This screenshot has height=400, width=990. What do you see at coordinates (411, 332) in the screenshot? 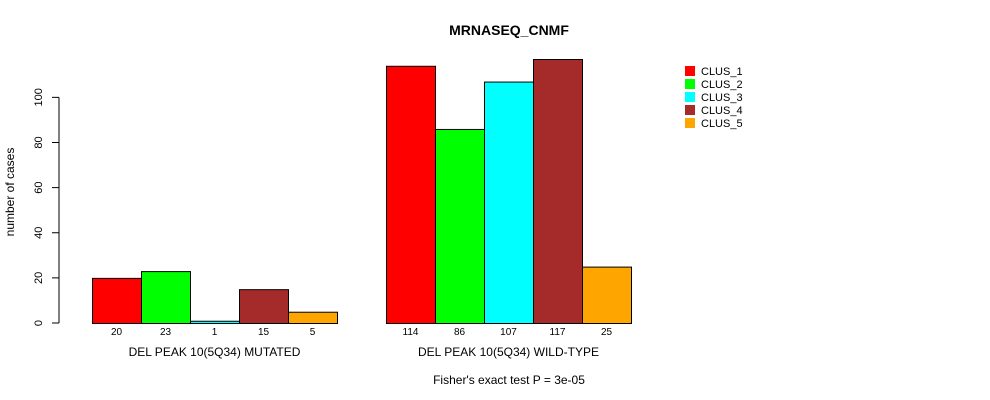
I see `bar-count-label: 114` at bounding box center [411, 332].